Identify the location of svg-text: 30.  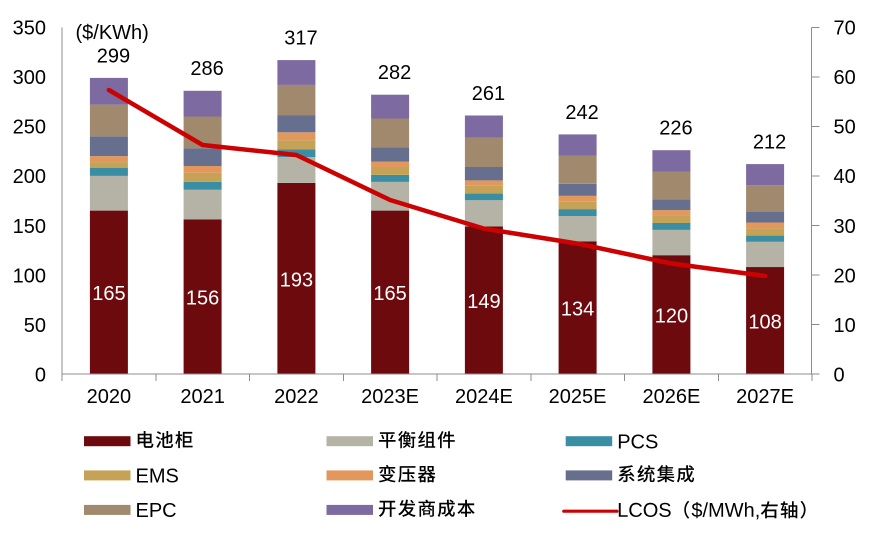
(845, 227).